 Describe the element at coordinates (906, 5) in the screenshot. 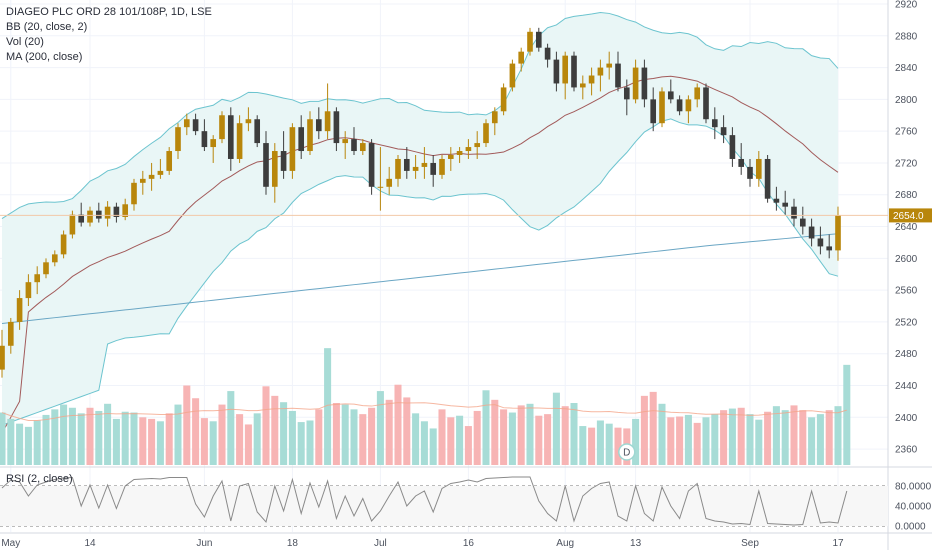

I see `price-tick-label: 2920` at that location.